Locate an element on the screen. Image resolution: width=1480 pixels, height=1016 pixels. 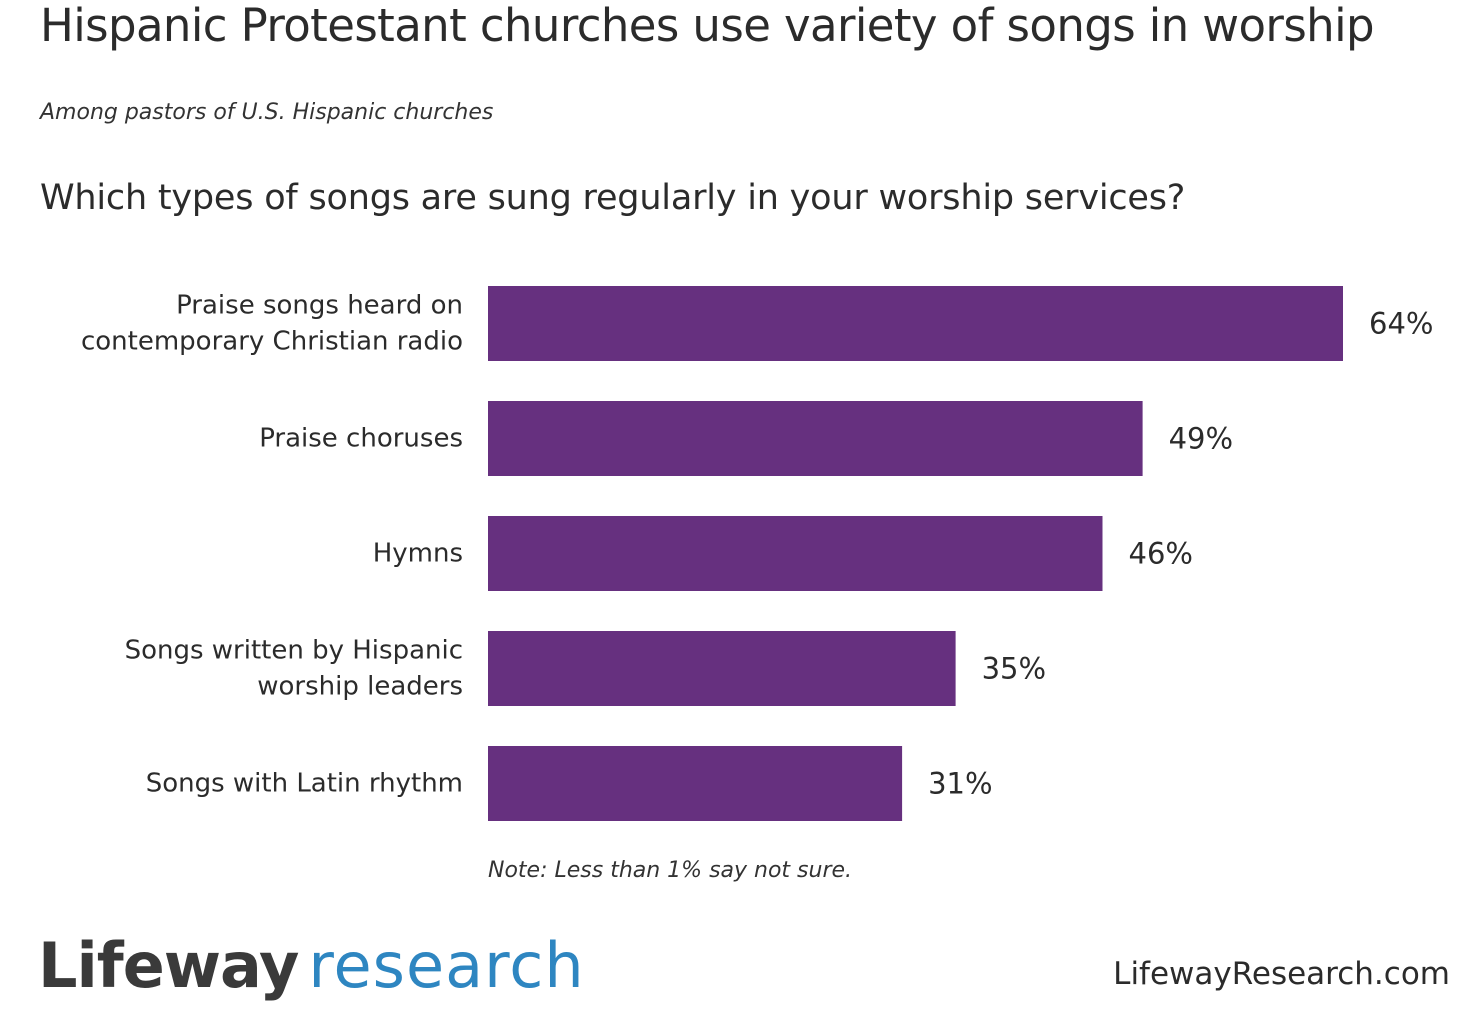
category-label-line: Praise choruses is located at coordinates (361, 439).